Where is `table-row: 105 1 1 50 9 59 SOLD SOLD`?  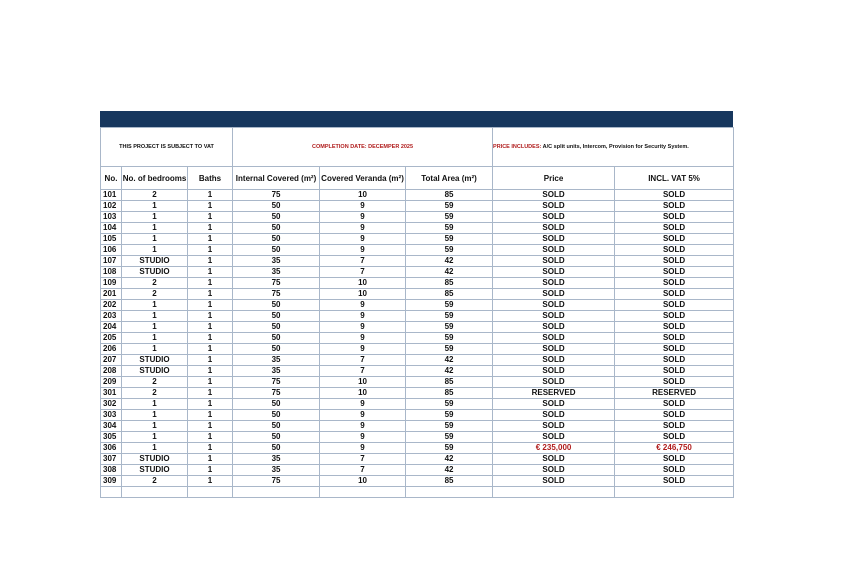 table-row: 105 1 1 50 9 59 SOLD SOLD is located at coordinates (417, 239).